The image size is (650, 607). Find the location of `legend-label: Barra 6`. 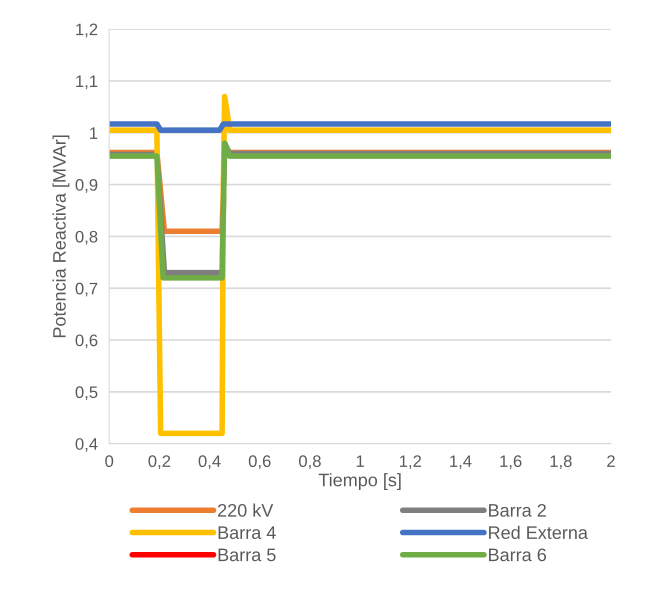

legend-label: Barra 6 is located at coordinates (517, 555).